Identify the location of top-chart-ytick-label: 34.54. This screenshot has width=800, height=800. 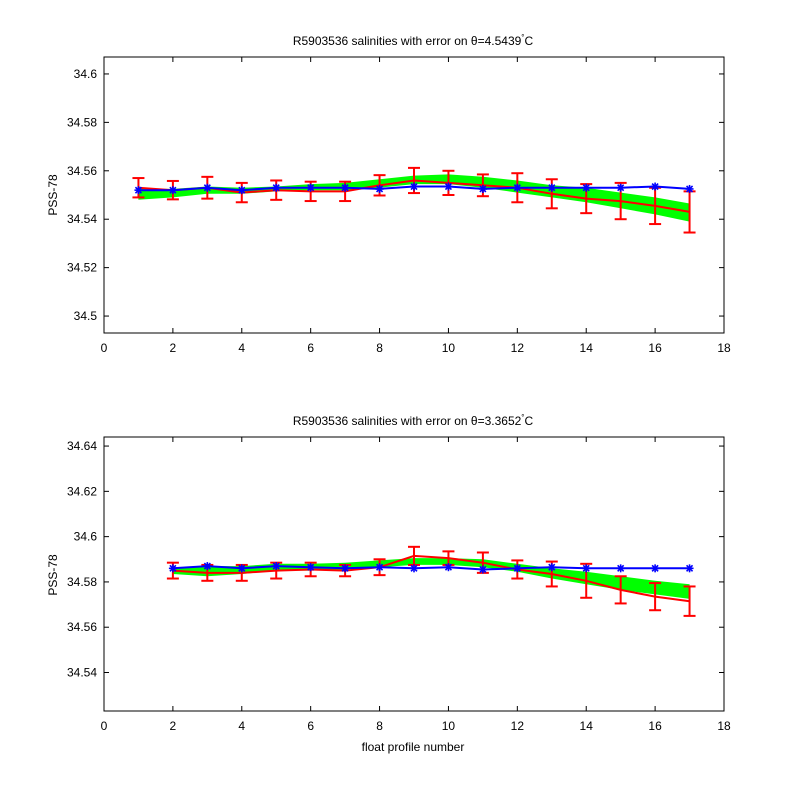
(82, 219).